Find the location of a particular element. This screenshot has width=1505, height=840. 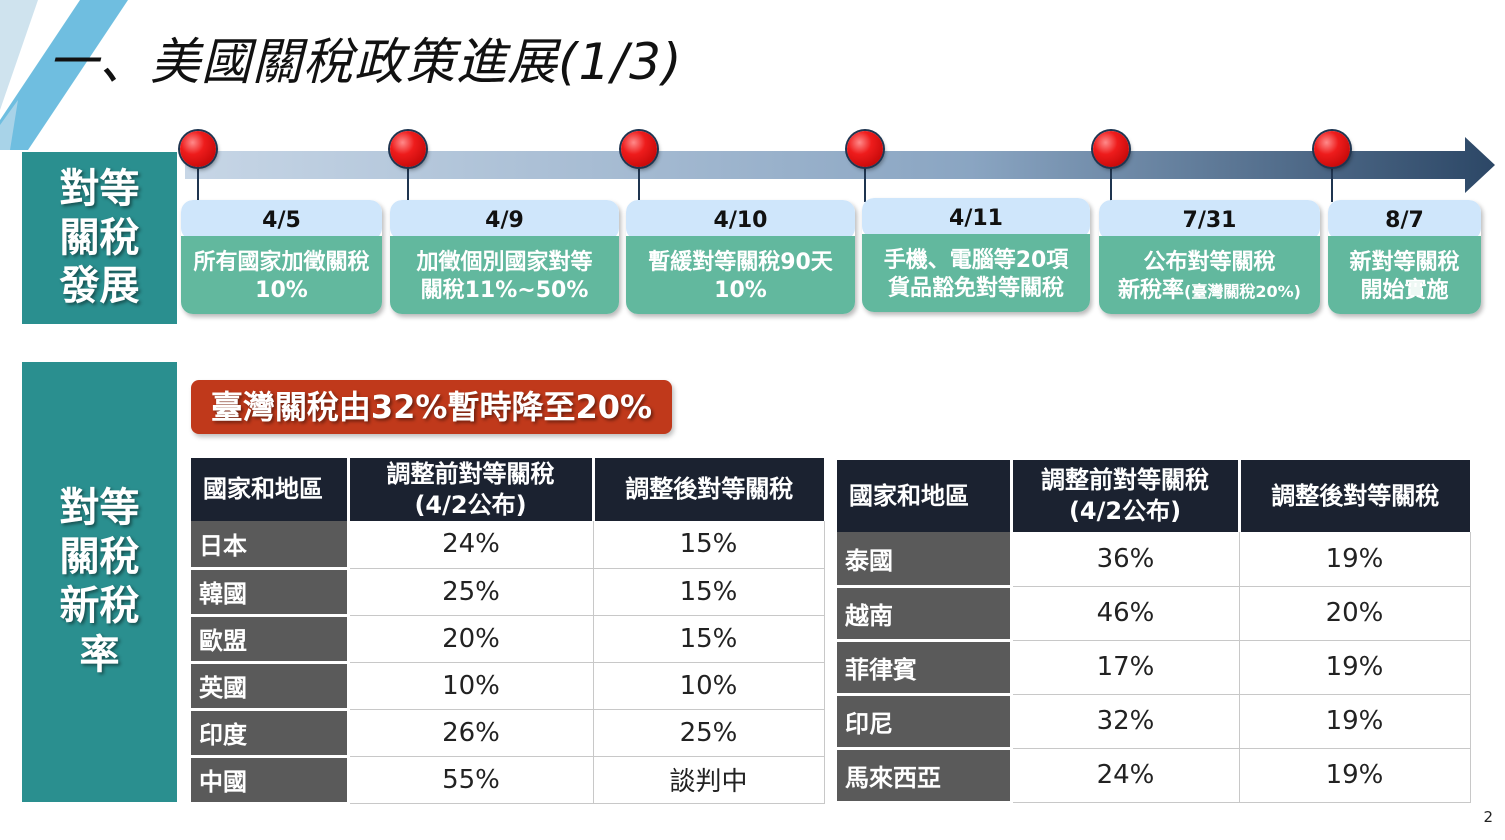

country-cell: 印度 is located at coordinates (270, 733).